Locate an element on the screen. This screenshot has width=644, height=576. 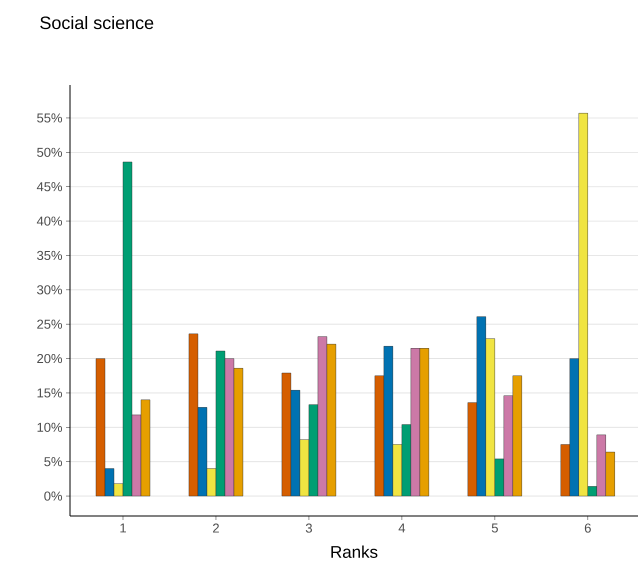
y-tick-label: 45% is located at coordinates (49, 187).